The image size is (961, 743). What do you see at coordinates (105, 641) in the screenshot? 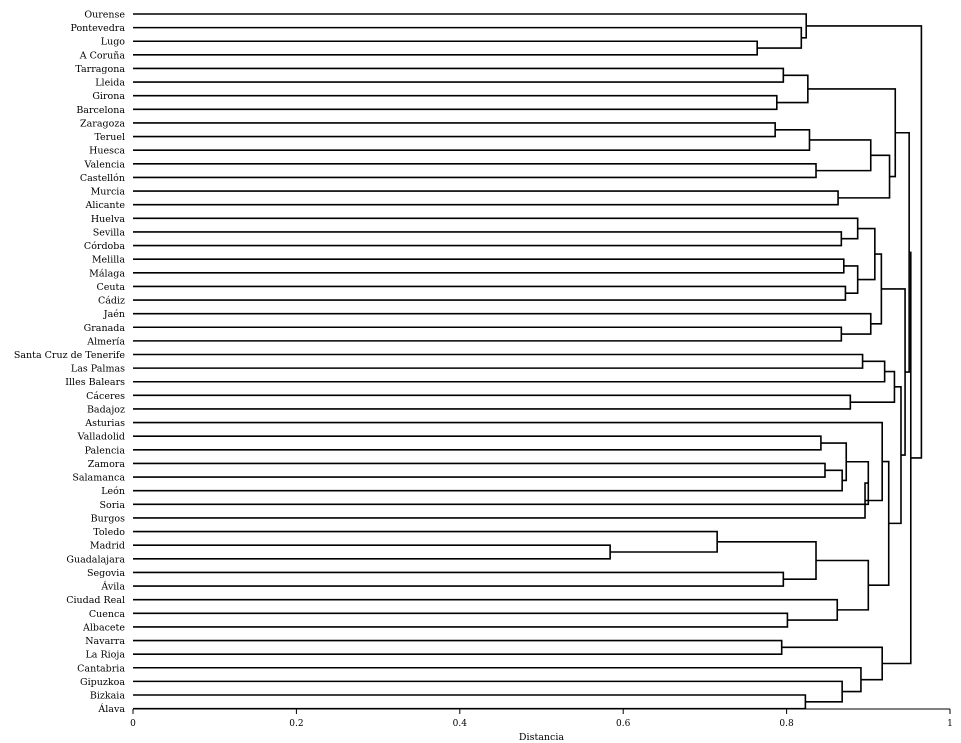
I see `leaf-label: Navarra` at bounding box center [105, 641].